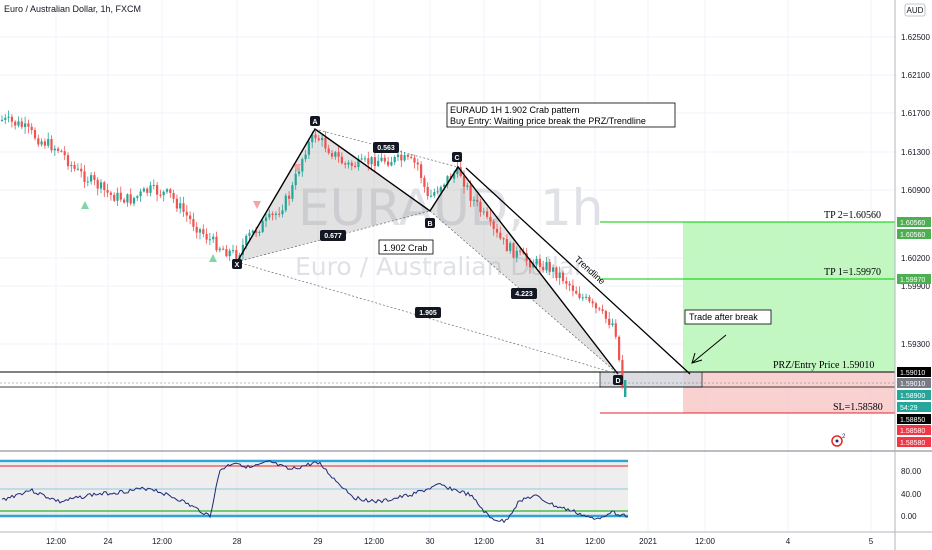 This screenshot has width=932, height=550. I want to click on svg-text: 1.902 Crab, so click(405, 248).